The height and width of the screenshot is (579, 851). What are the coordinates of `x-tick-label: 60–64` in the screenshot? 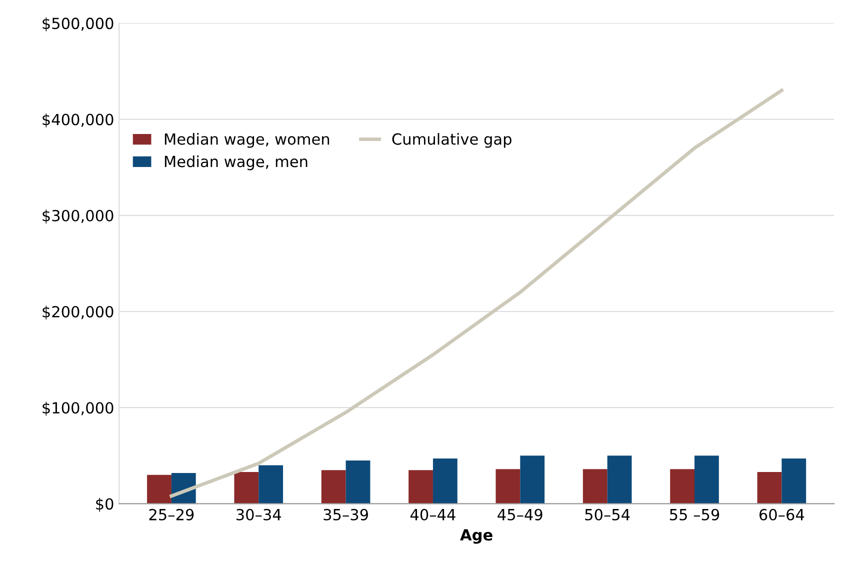 It's located at (781, 514).